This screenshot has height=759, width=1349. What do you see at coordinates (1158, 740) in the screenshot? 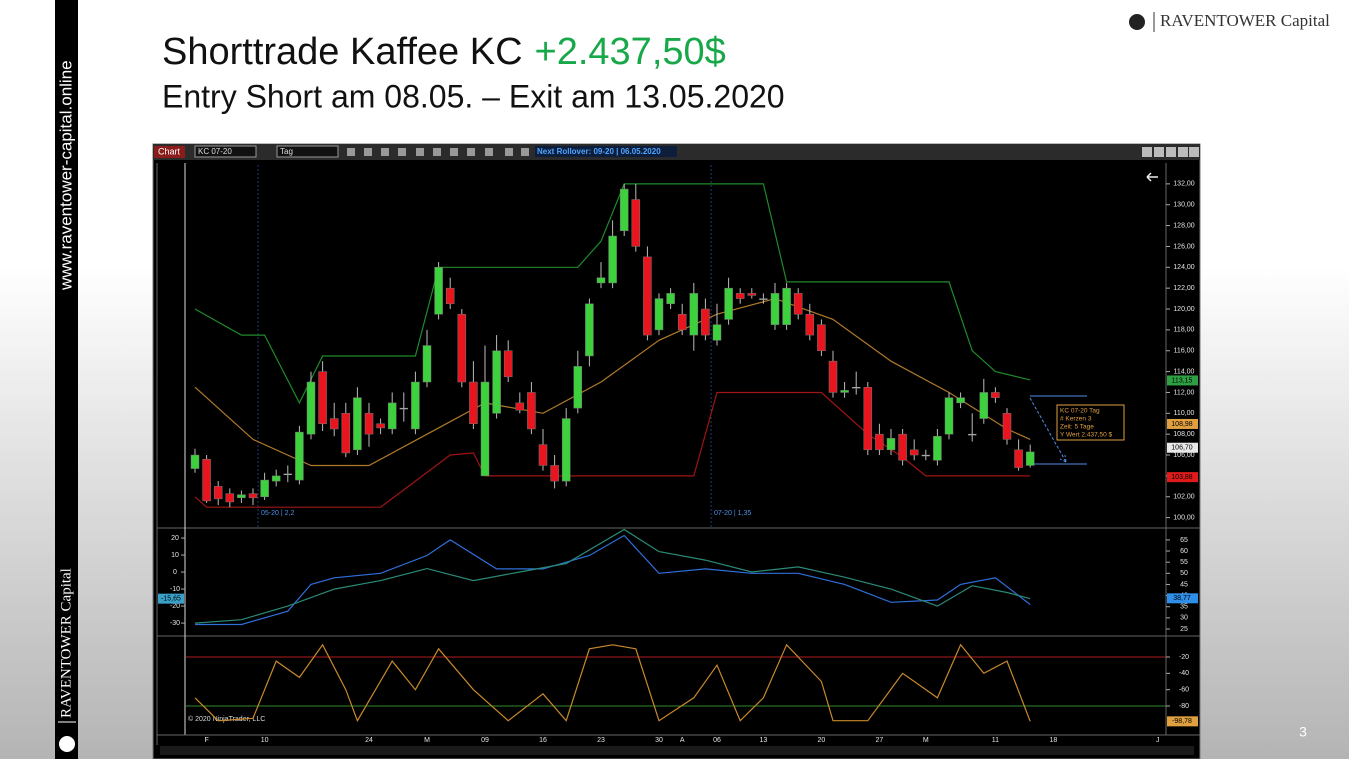
I see `x-tick-label: J` at bounding box center [1158, 740].